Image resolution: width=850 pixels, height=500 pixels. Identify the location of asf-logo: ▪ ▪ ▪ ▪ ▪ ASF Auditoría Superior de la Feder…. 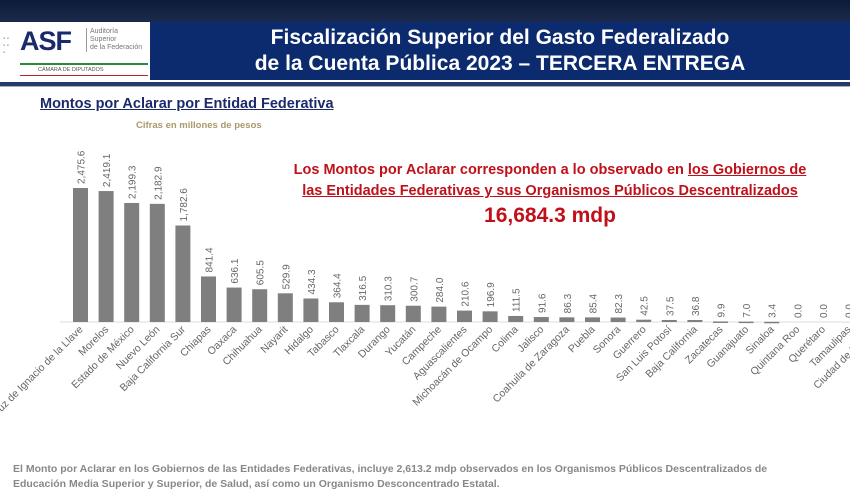
(75, 51).